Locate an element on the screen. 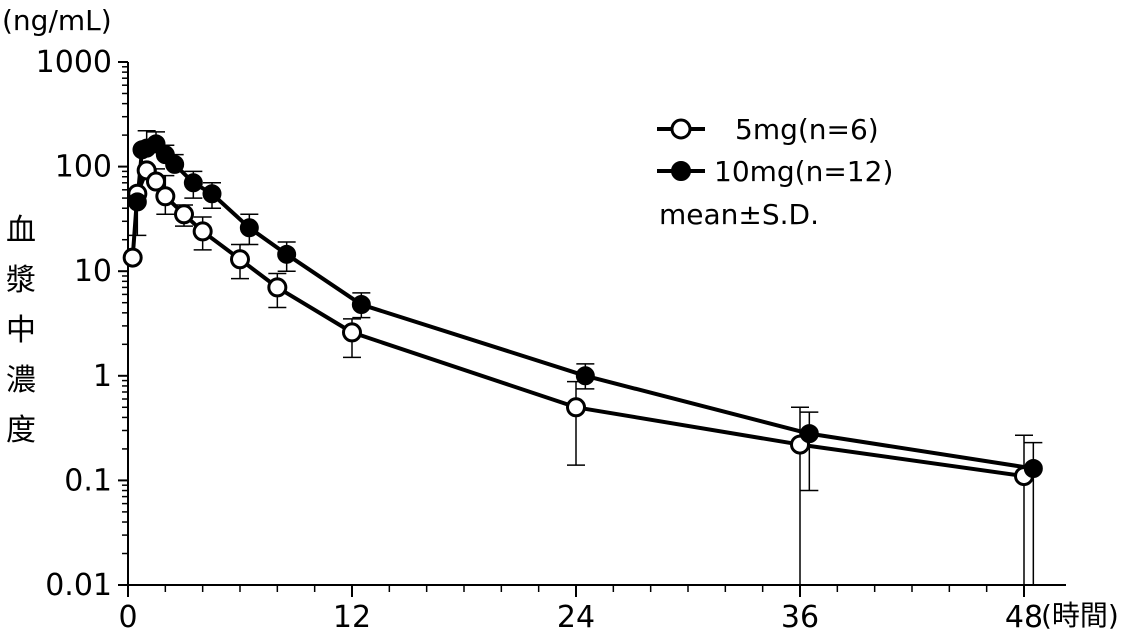 This screenshot has height=636, width=1143. legend: 5mg(n=6) 10mg(n=12) mean±S.D. is located at coordinates (775, 172).